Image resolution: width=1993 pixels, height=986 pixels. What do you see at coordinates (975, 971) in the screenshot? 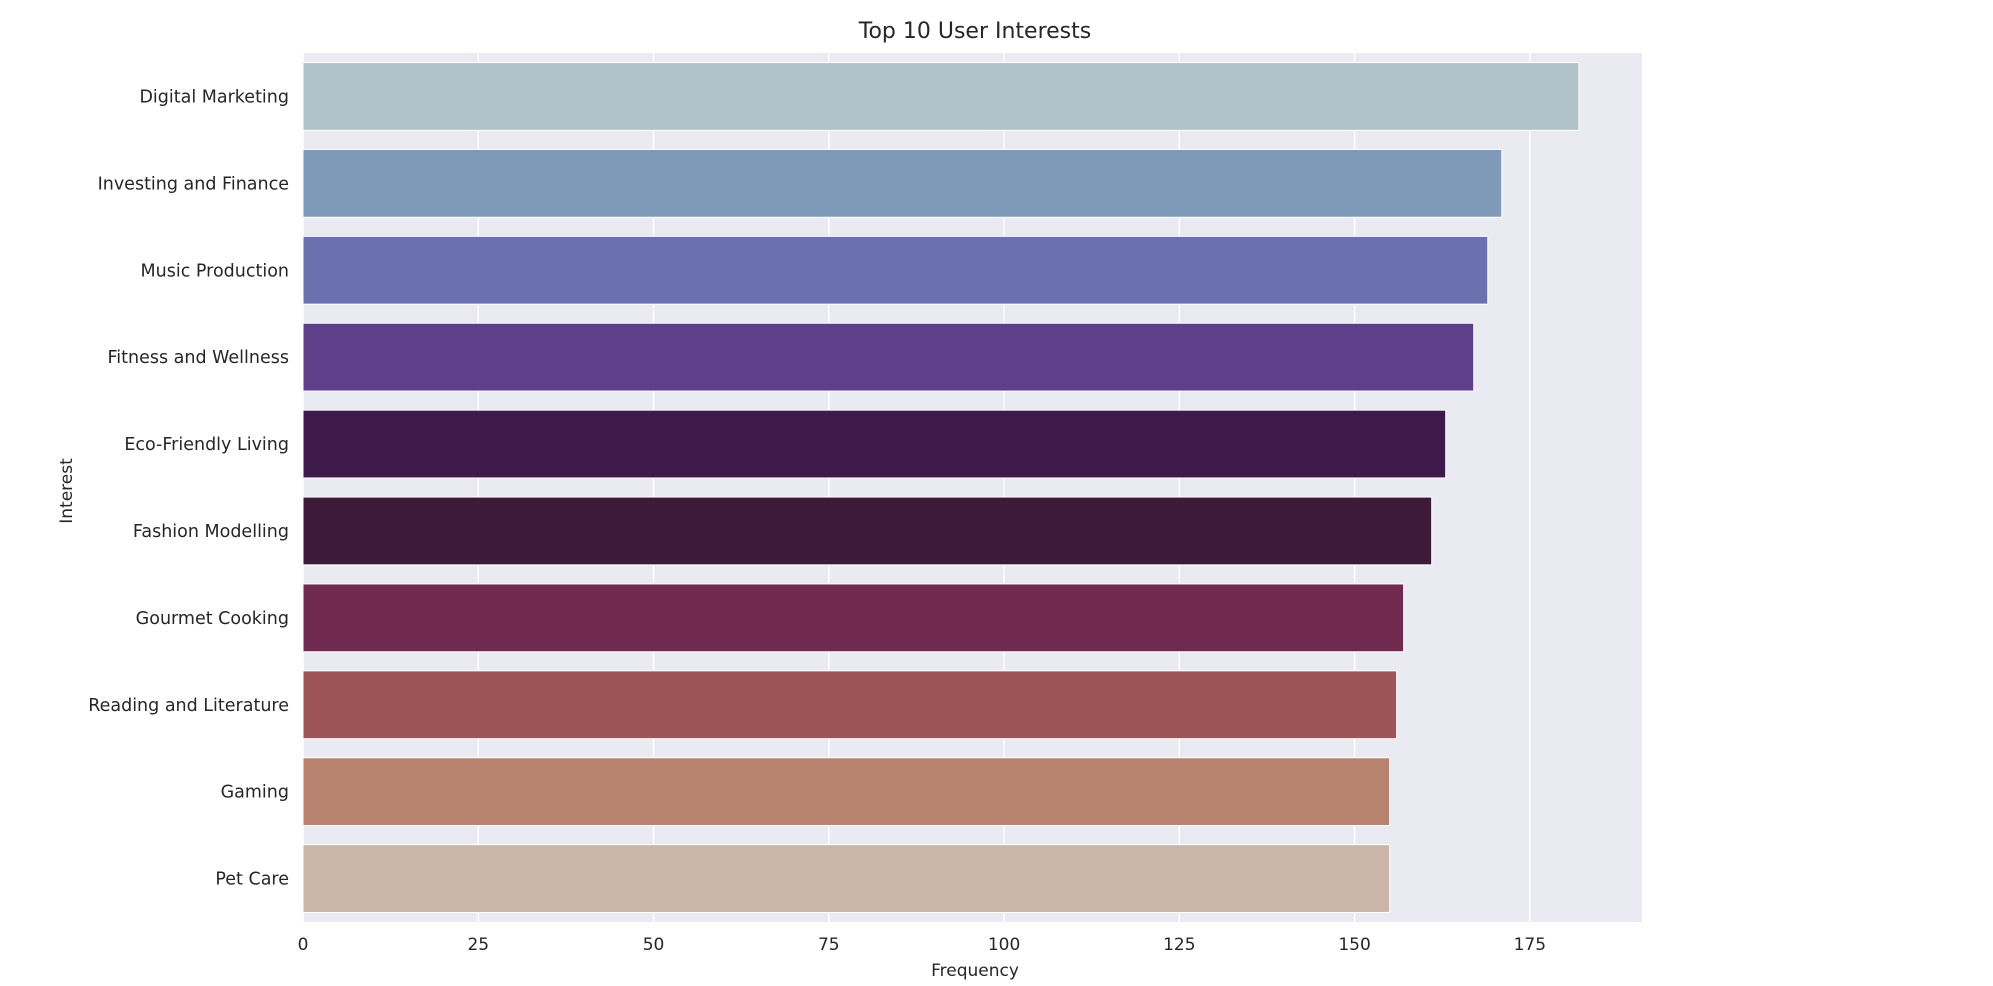
I see `x-axis-label: Frequency` at bounding box center [975, 971].